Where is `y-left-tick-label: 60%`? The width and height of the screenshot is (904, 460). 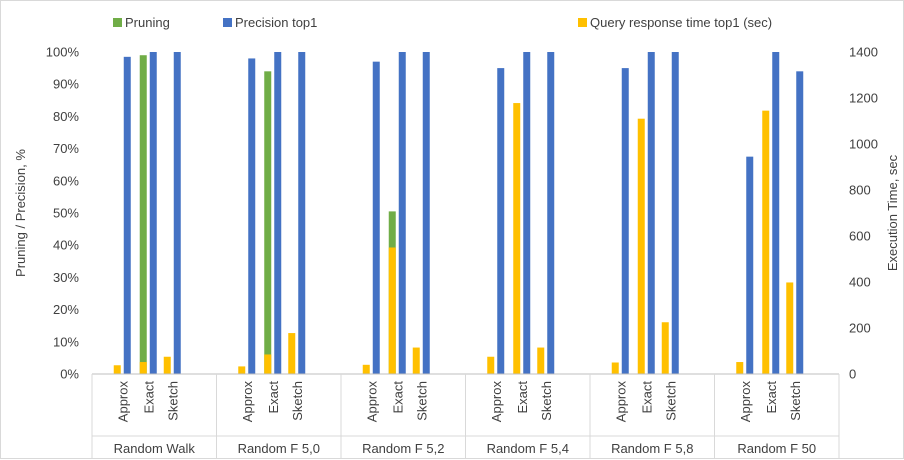
y-left-tick-label: 60% is located at coordinates (66, 180).